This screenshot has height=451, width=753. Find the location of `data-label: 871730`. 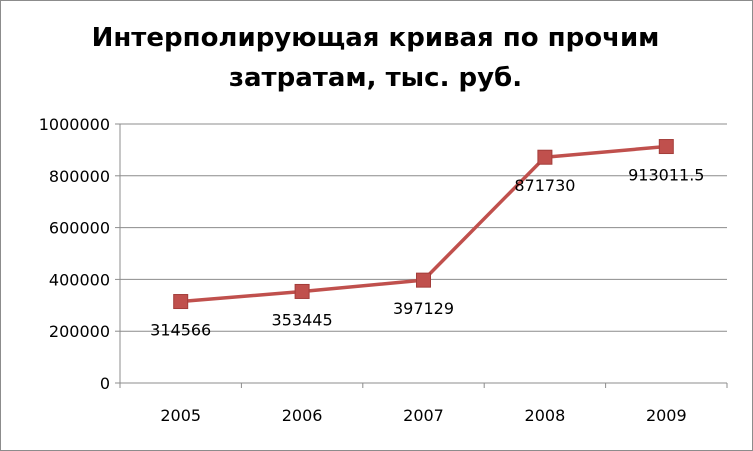

data-label: 871730 is located at coordinates (544, 185).